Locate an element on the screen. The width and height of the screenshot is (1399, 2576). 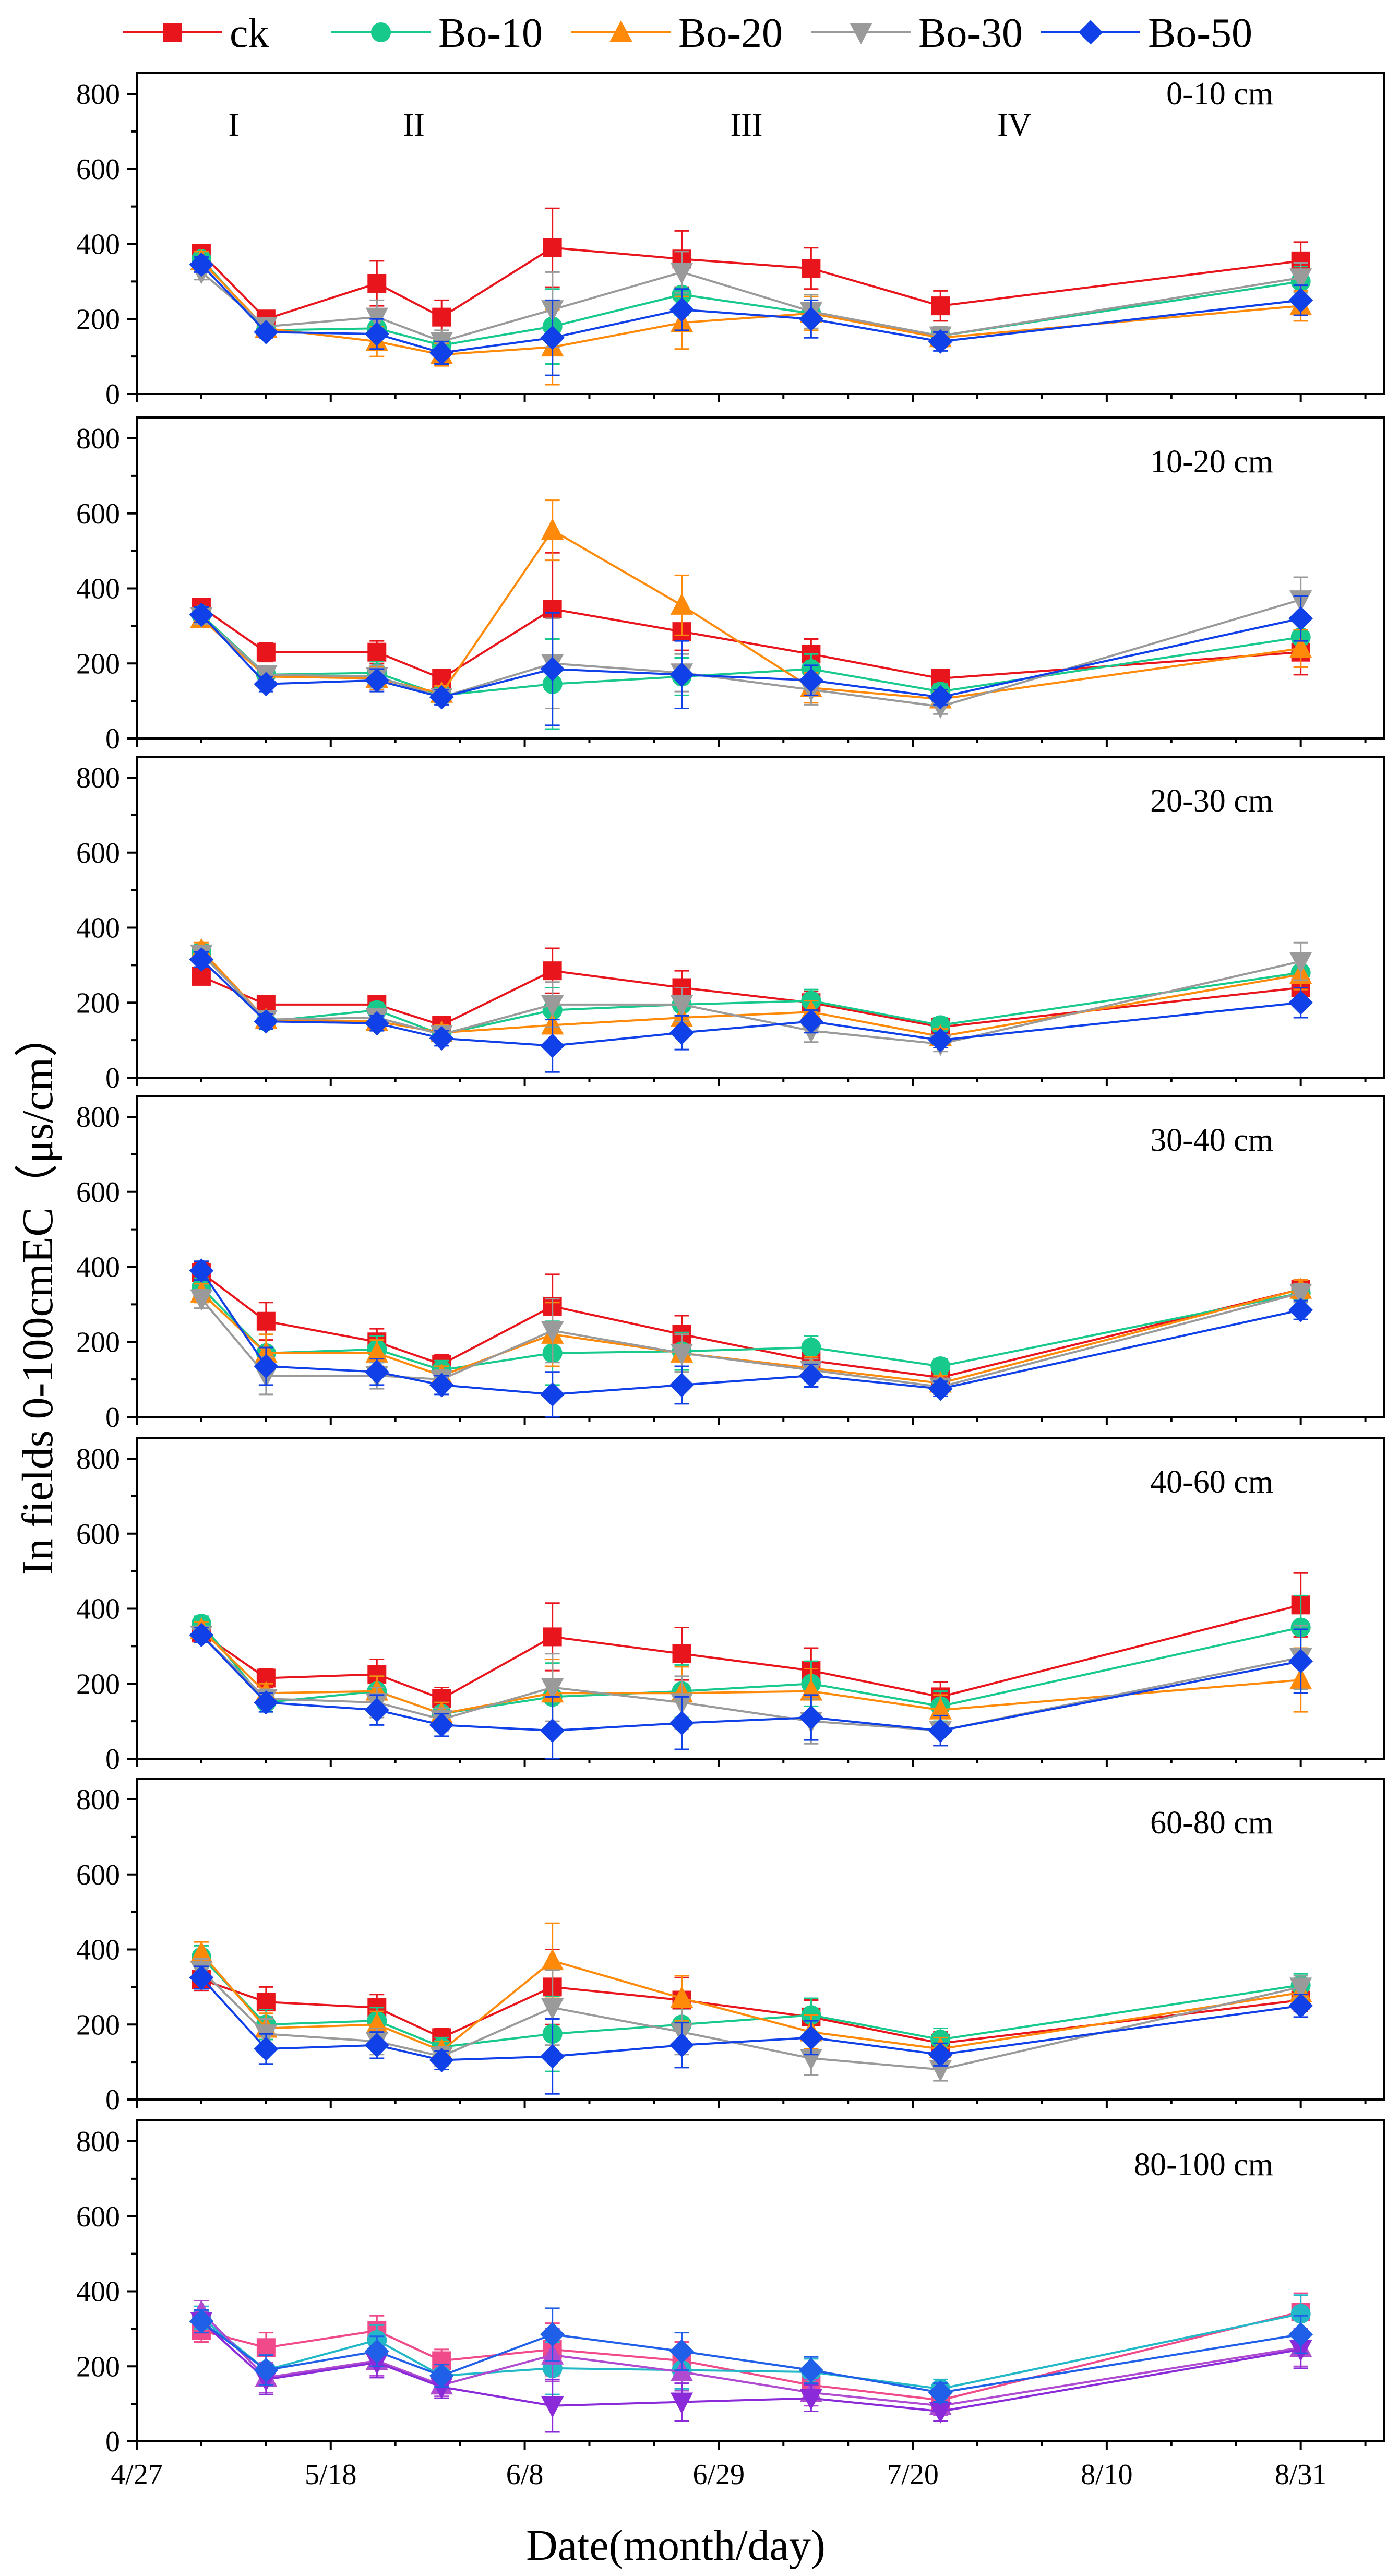
legend-entry-bo-10: Bo-10 is located at coordinates (437, 33).